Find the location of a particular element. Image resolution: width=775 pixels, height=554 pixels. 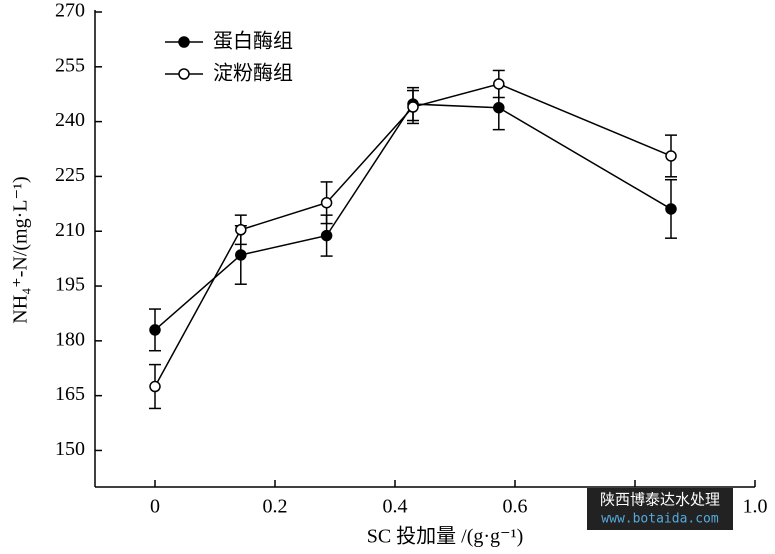

y-tick-label: 270 is located at coordinates (70, 11).